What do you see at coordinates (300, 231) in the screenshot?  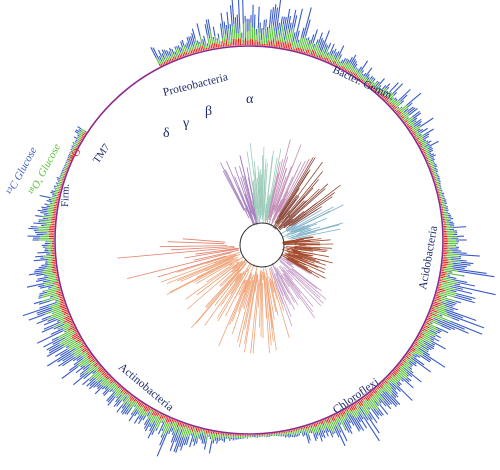 I see `branch-bacter` at bounding box center [300, 231].